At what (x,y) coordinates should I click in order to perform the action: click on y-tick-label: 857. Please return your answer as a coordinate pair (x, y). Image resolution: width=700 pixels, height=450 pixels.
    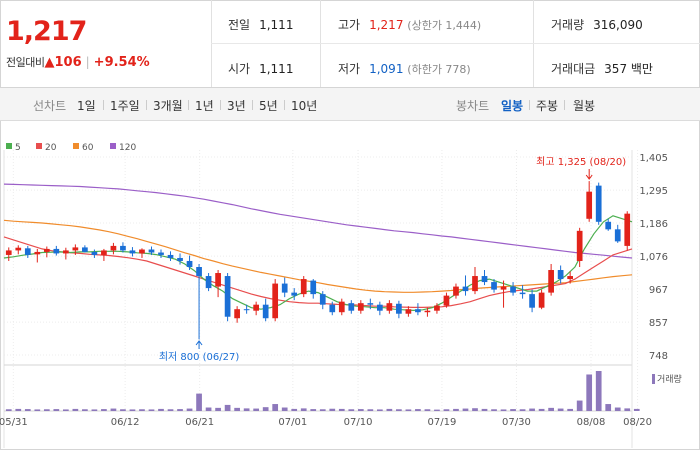
    Looking at the image, I should click on (658, 323).